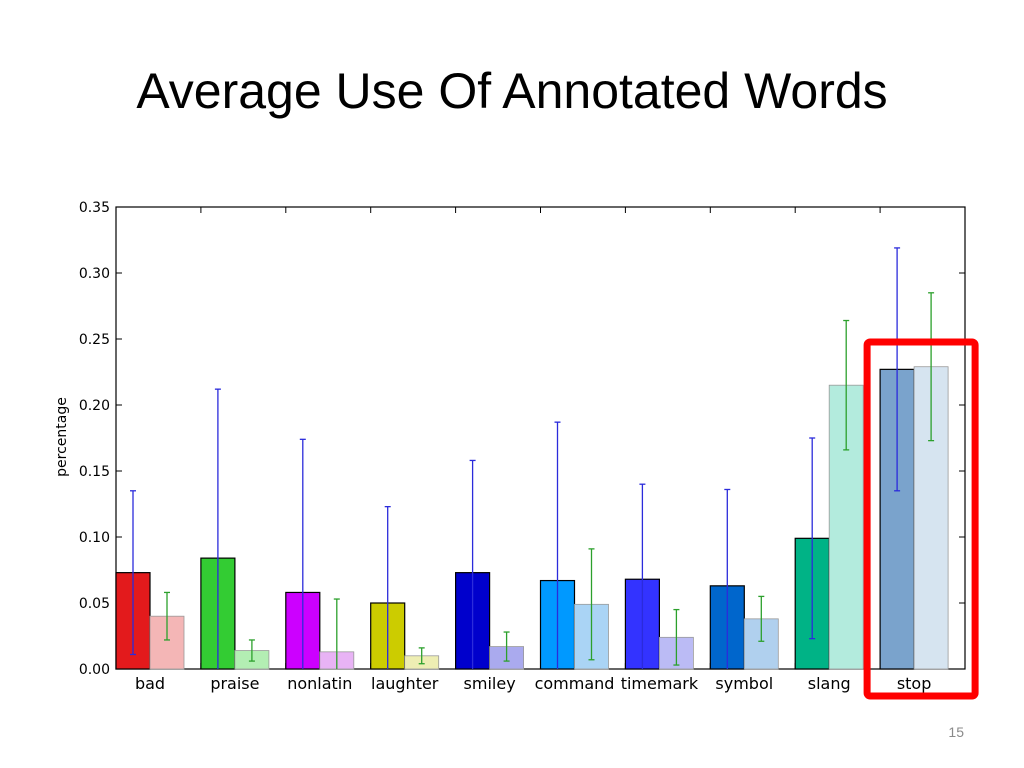 This screenshot has height=768, width=1024. Describe the element at coordinates (94, 274) in the screenshot. I see `y-tick-label: 0.30` at that location.